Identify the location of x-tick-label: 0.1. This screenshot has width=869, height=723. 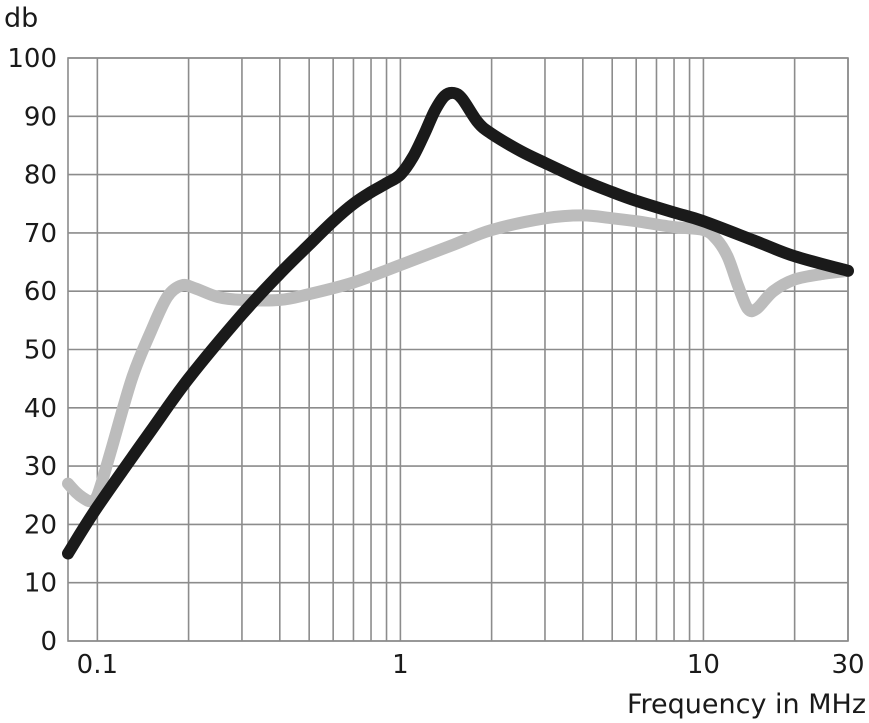
(97, 665).